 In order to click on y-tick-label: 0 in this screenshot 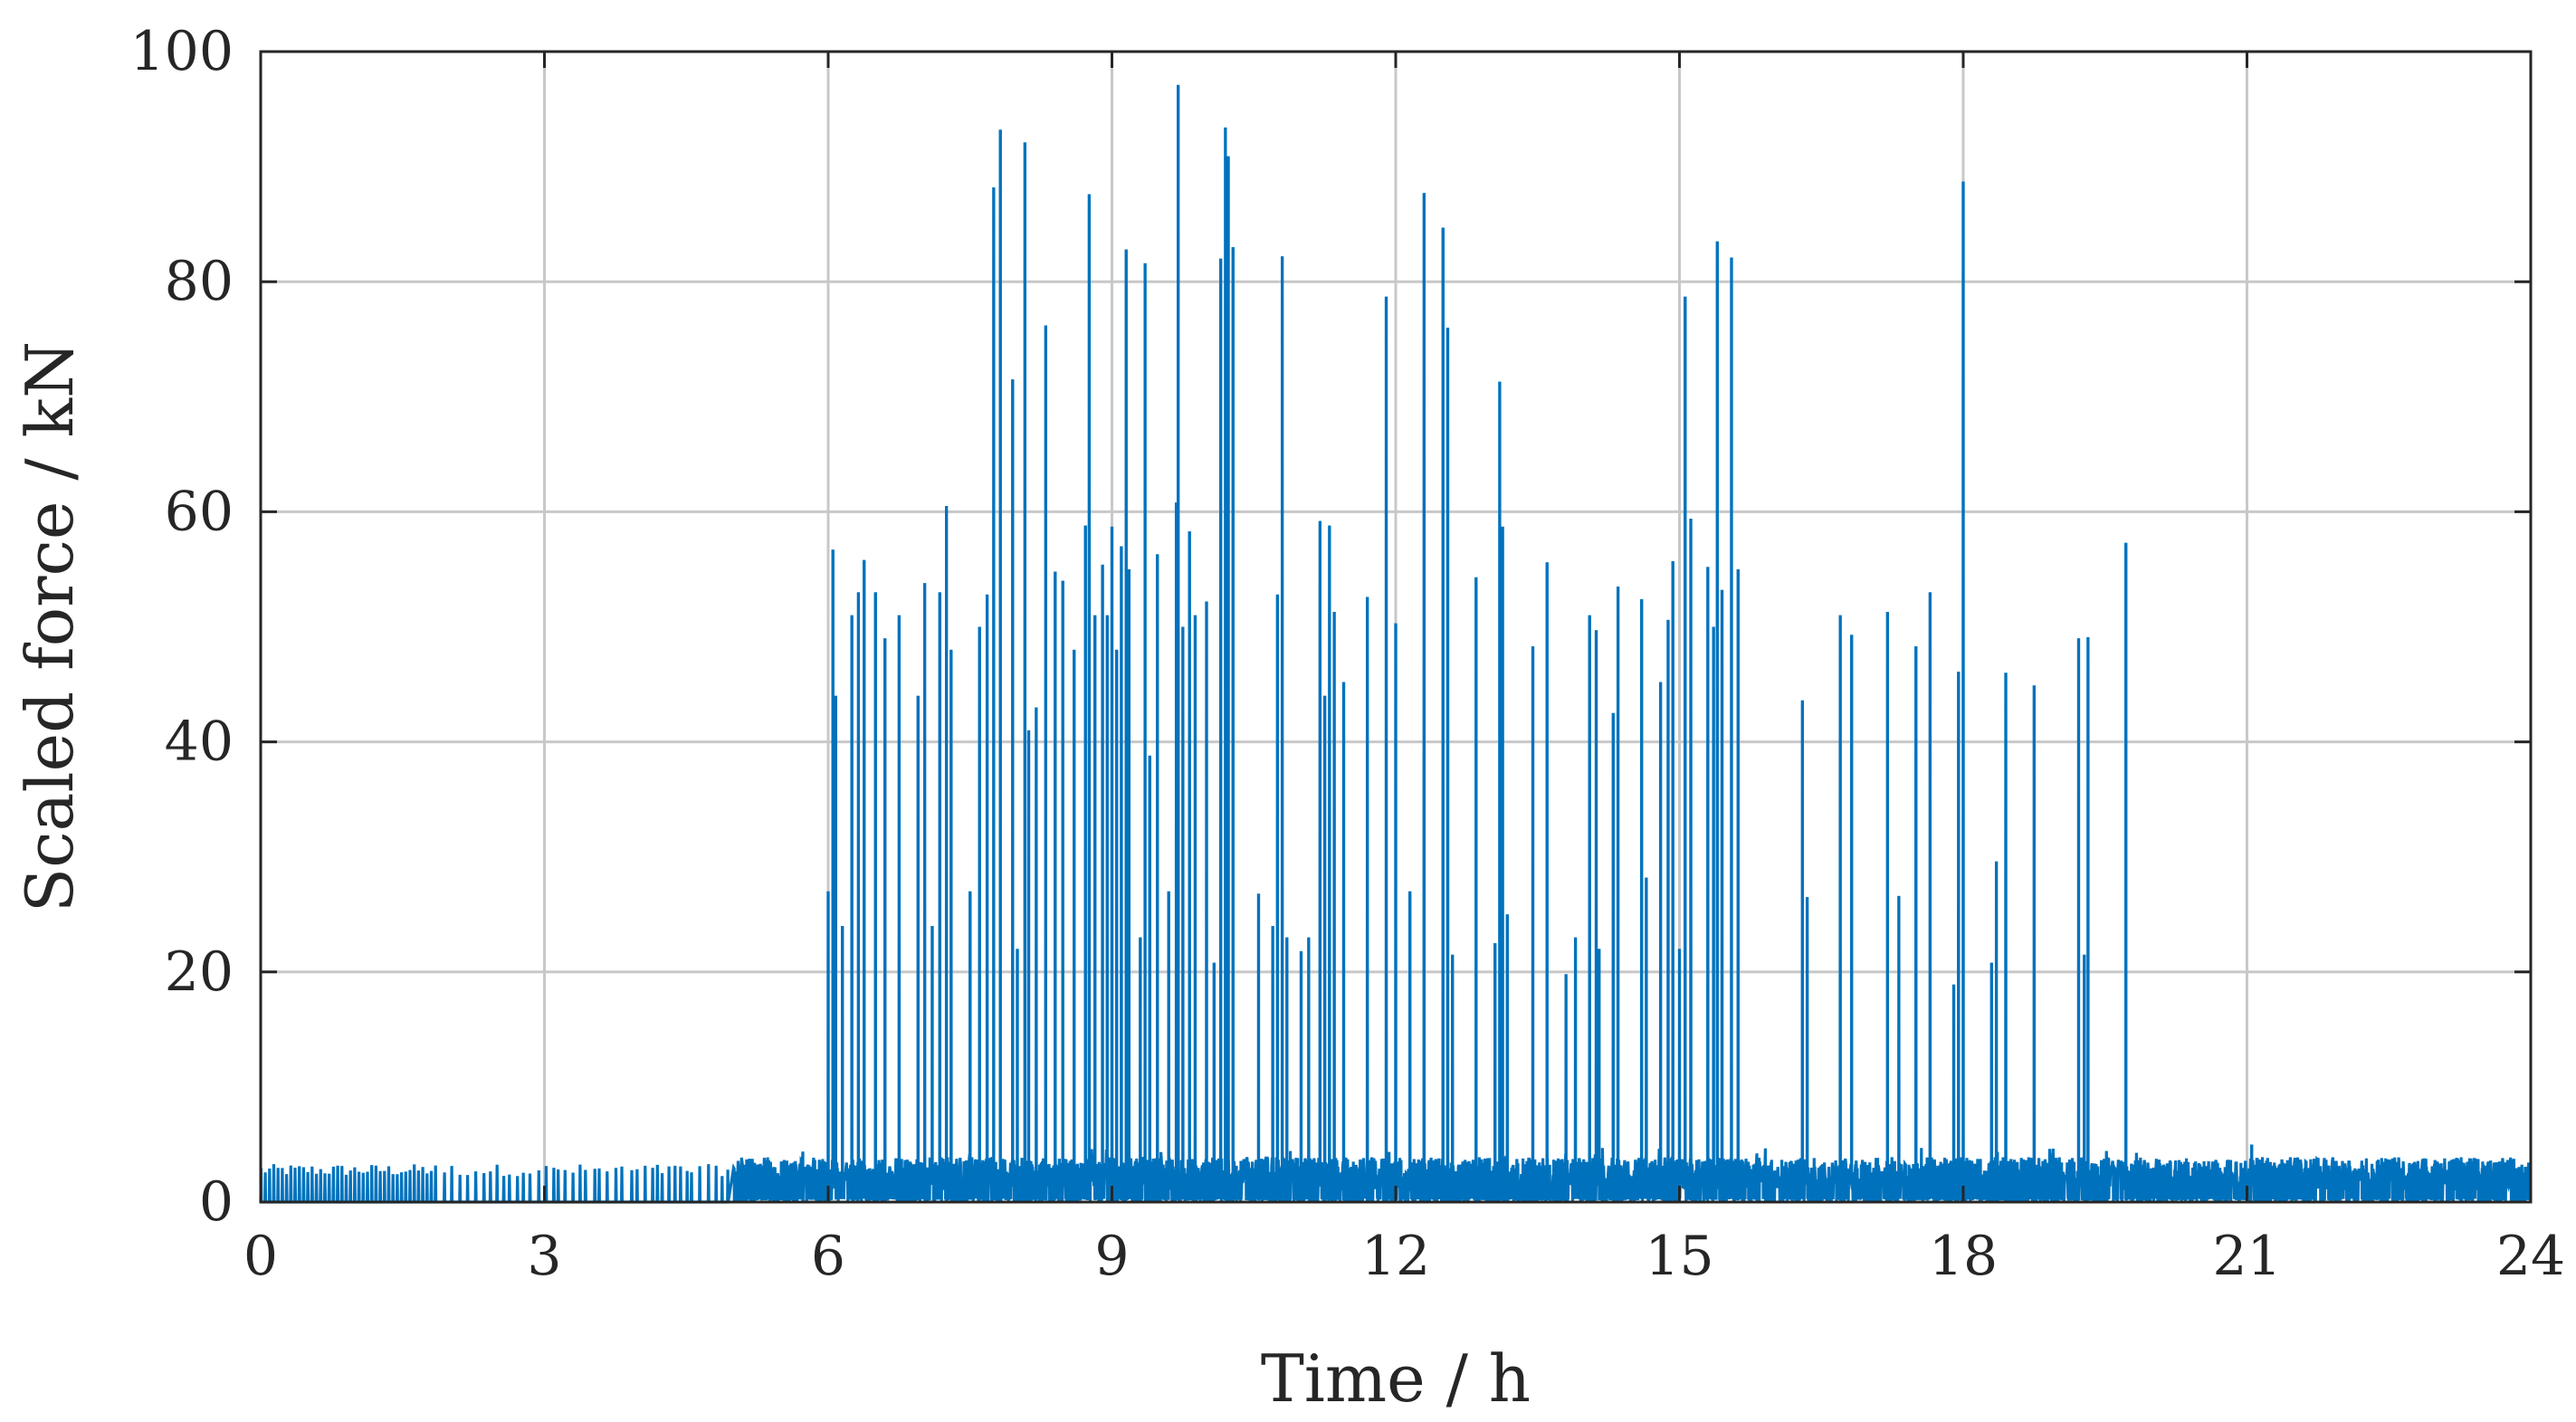, I will do `click(217, 1202)`.